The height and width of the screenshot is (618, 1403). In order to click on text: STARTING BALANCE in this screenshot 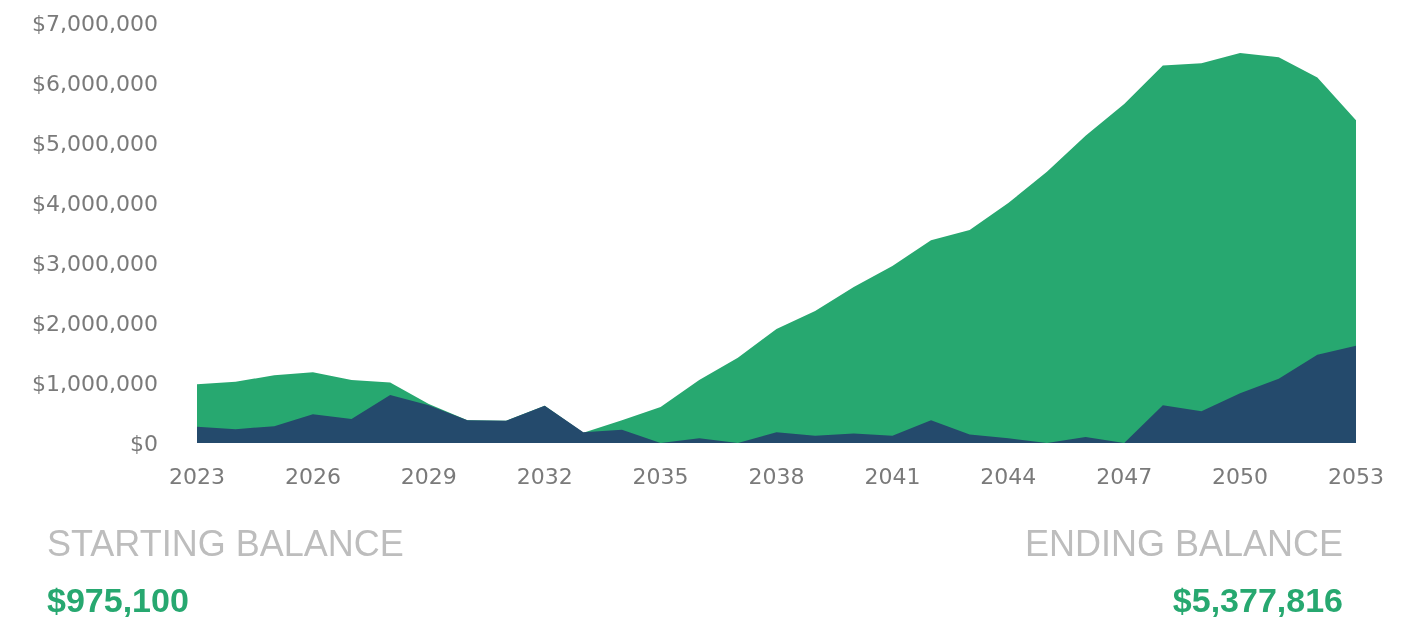, I will do `click(225, 543)`.